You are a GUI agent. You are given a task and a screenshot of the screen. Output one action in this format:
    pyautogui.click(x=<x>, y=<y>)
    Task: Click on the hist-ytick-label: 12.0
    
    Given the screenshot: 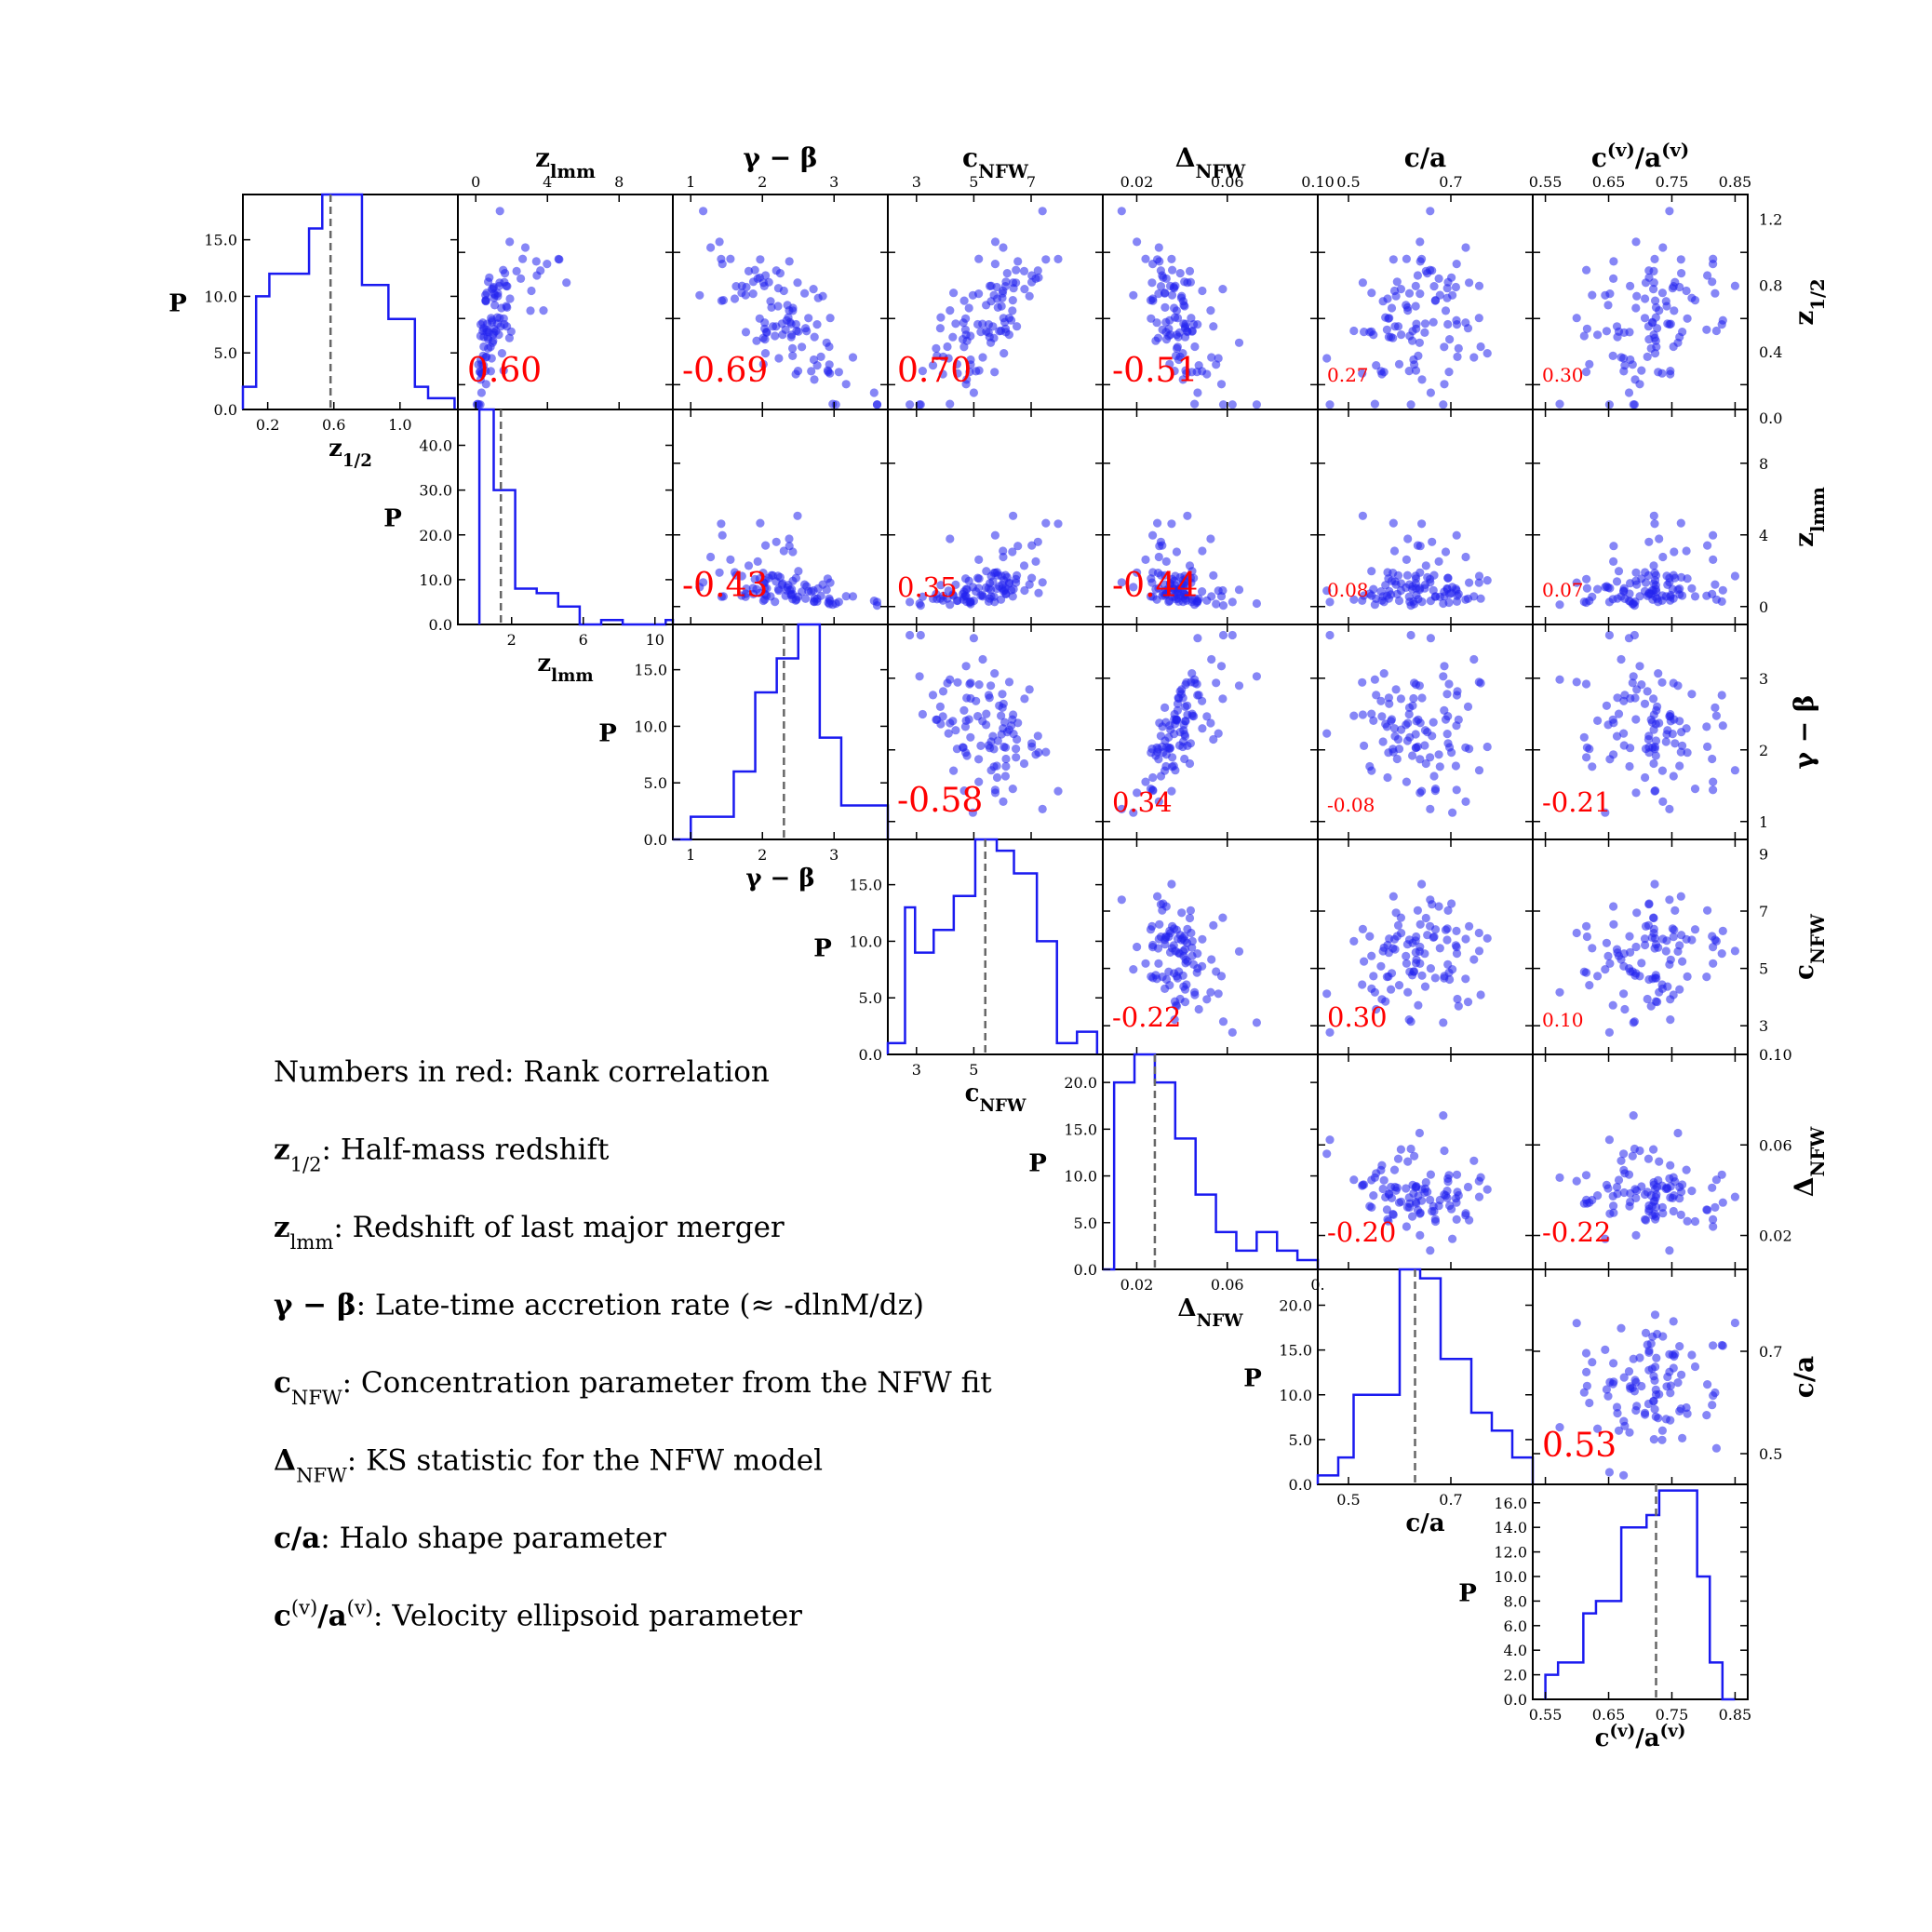 What is the action you would take?
    pyautogui.click(x=1510, y=1553)
    